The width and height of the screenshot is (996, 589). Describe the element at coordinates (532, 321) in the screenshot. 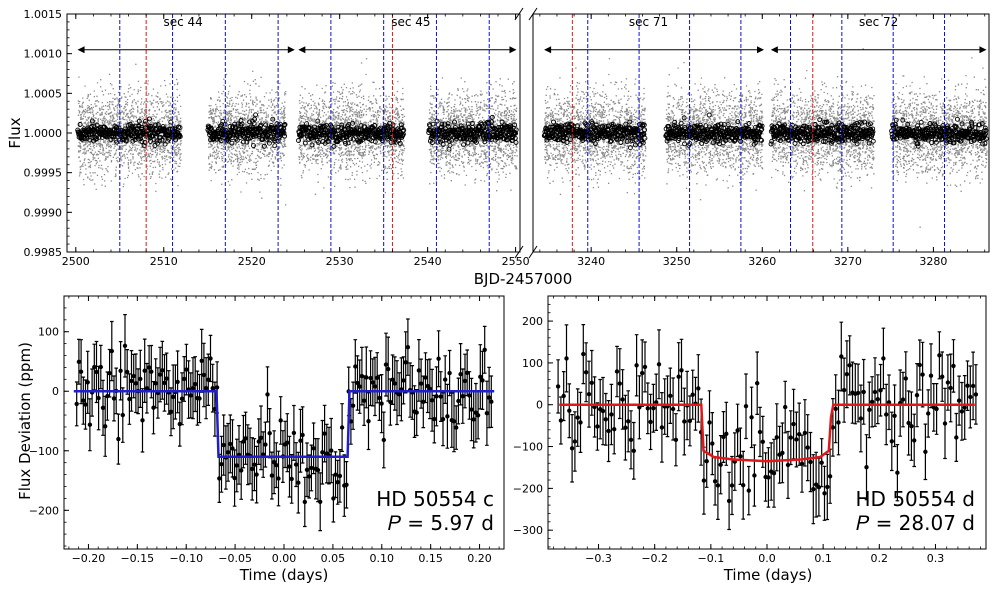

I see `y-tick-label: 200` at that location.